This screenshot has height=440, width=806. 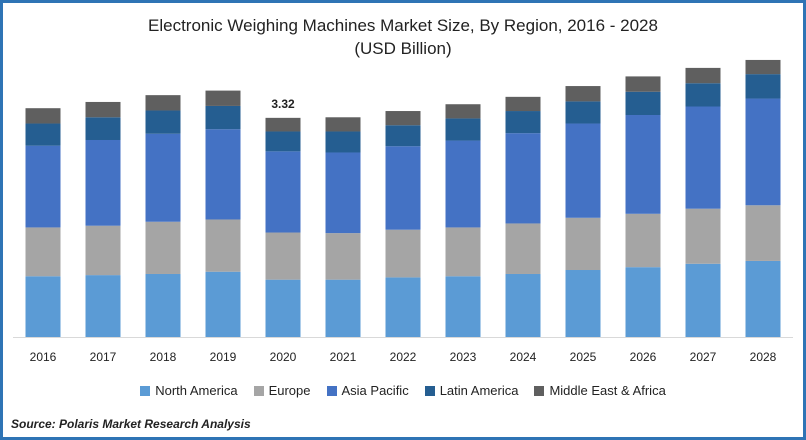 I want to click on legend-item-europe: Europe, so click(x=282, y=390).